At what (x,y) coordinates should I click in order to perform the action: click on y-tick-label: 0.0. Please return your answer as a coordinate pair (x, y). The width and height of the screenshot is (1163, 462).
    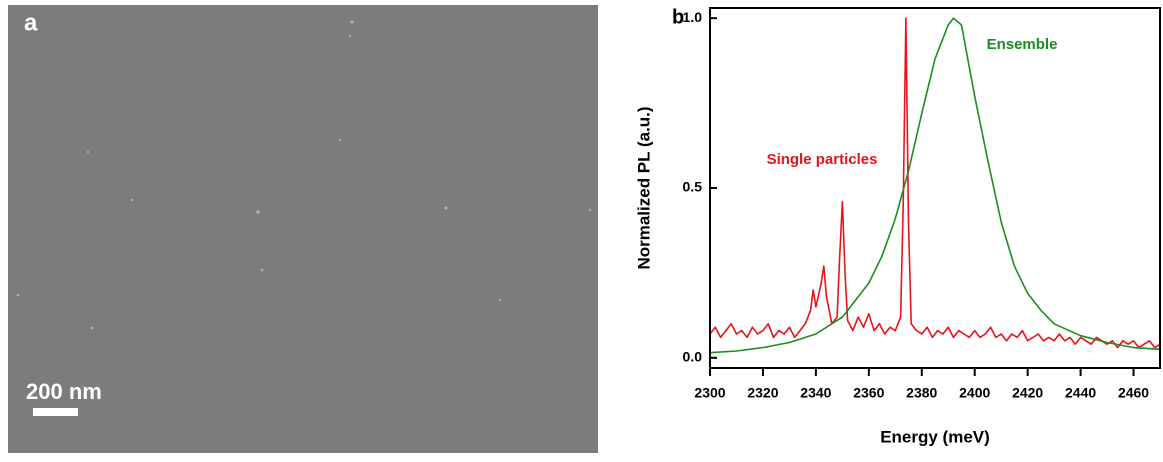
    Looking at the image, I should click on (693, 357).